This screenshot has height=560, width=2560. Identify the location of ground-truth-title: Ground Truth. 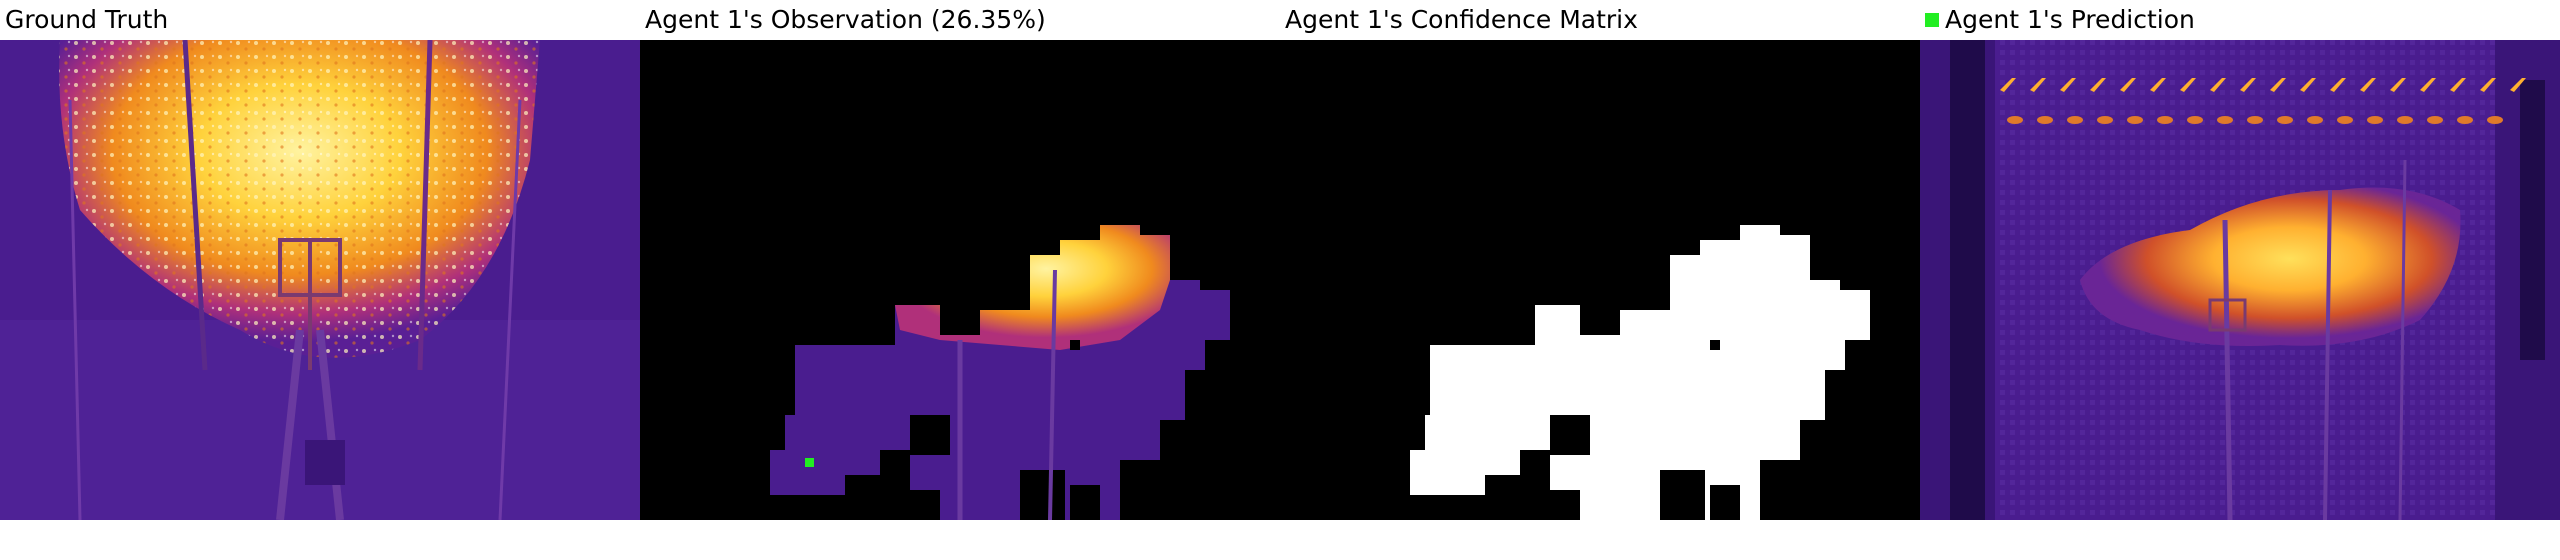
(86, 20).